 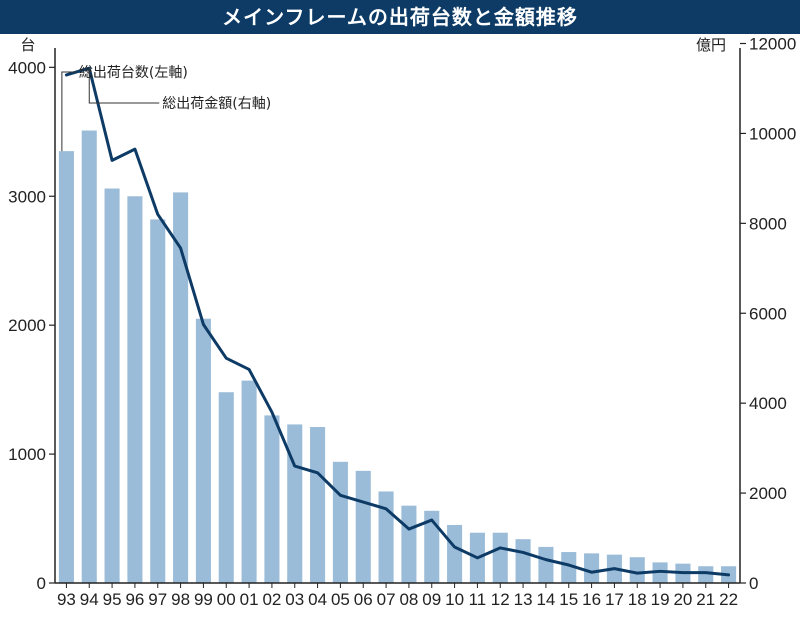 What do you see at coordinates (68, 111) in the screenshot?
I see `legend-leader-units` at bounding box center [68, 111].